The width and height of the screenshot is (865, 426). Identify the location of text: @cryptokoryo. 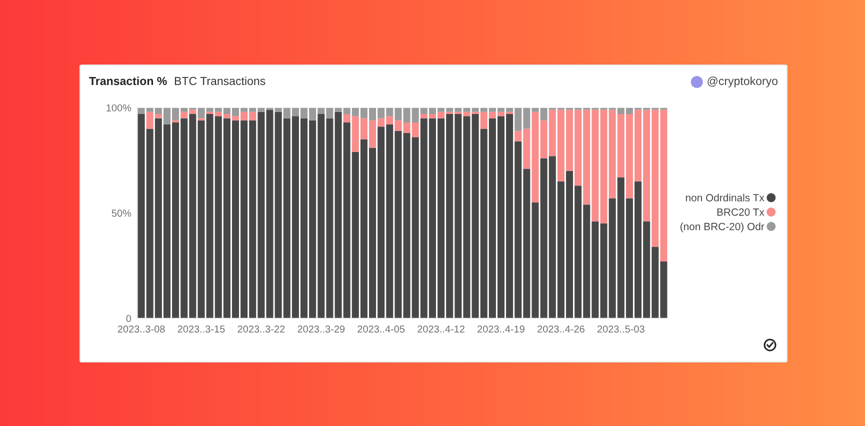
(743, 82).